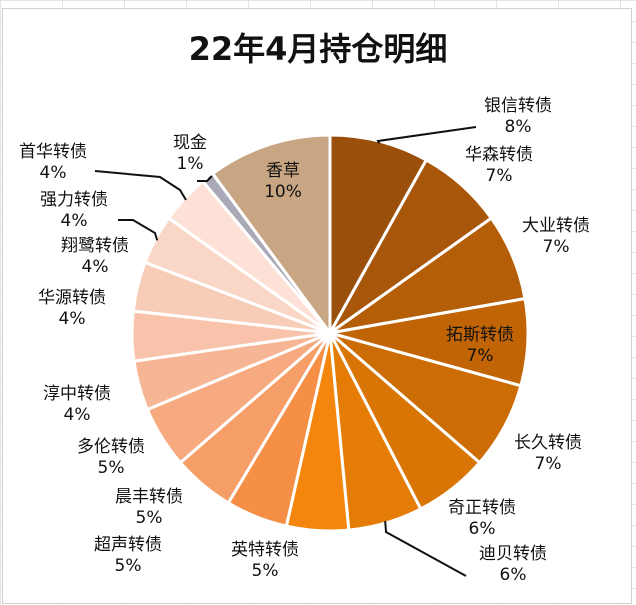  What do you see at coordinates (72, 298) in the screenshot?
I see `slice-label-name: 华源转债` at bounding box center [72, 298].